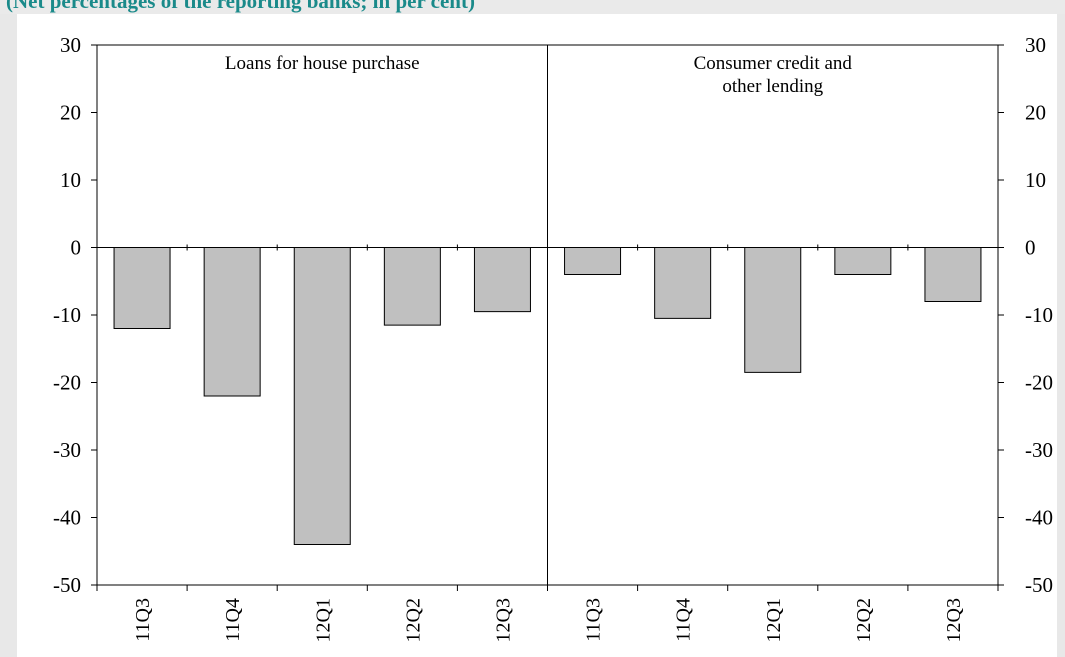  I want to click on y-tick-label-left: -20, so click(67, 383).